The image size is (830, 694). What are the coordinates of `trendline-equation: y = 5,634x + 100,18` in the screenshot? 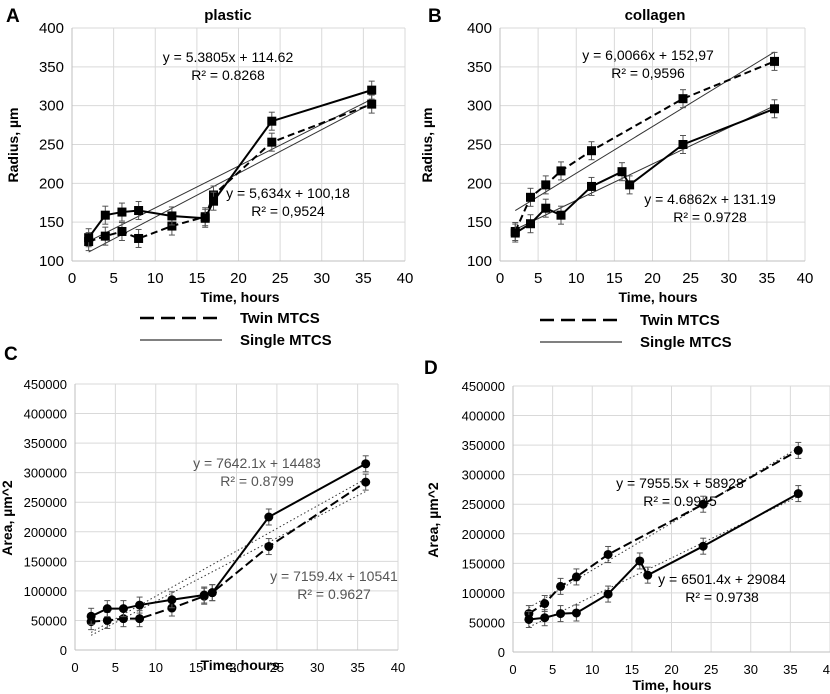 It's located at (288, 193).